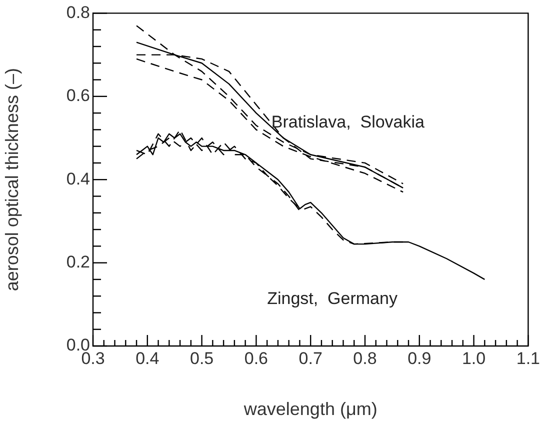  Describe the element at coordinates (310, 409) in the screenshot. I see `x-axis-title: wavelength (μm)` at that location.